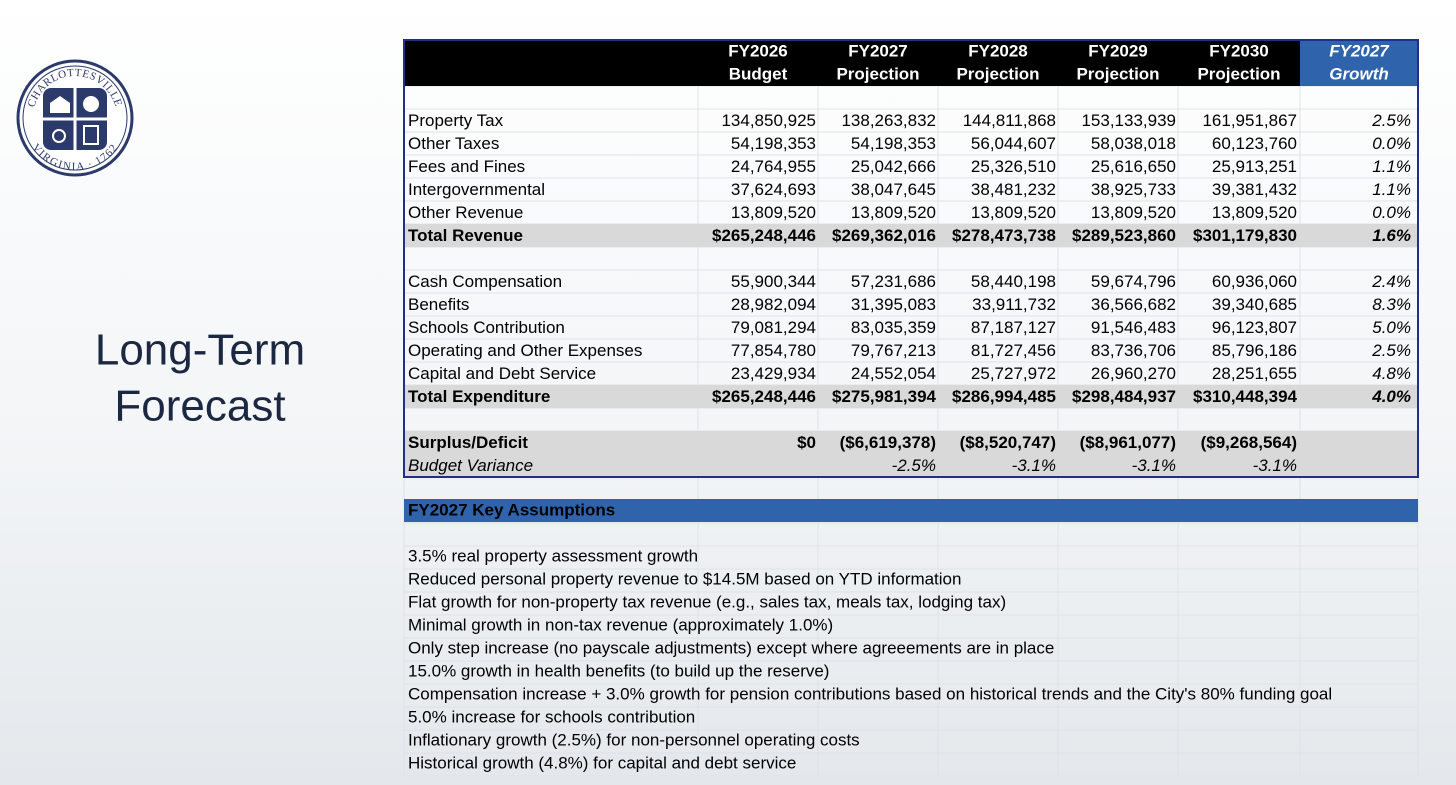 This screenshot has height=785, width=1456. Describe the element at coordinates (1359, 63) in the screenshot. I see `growth-header-band` at that location.